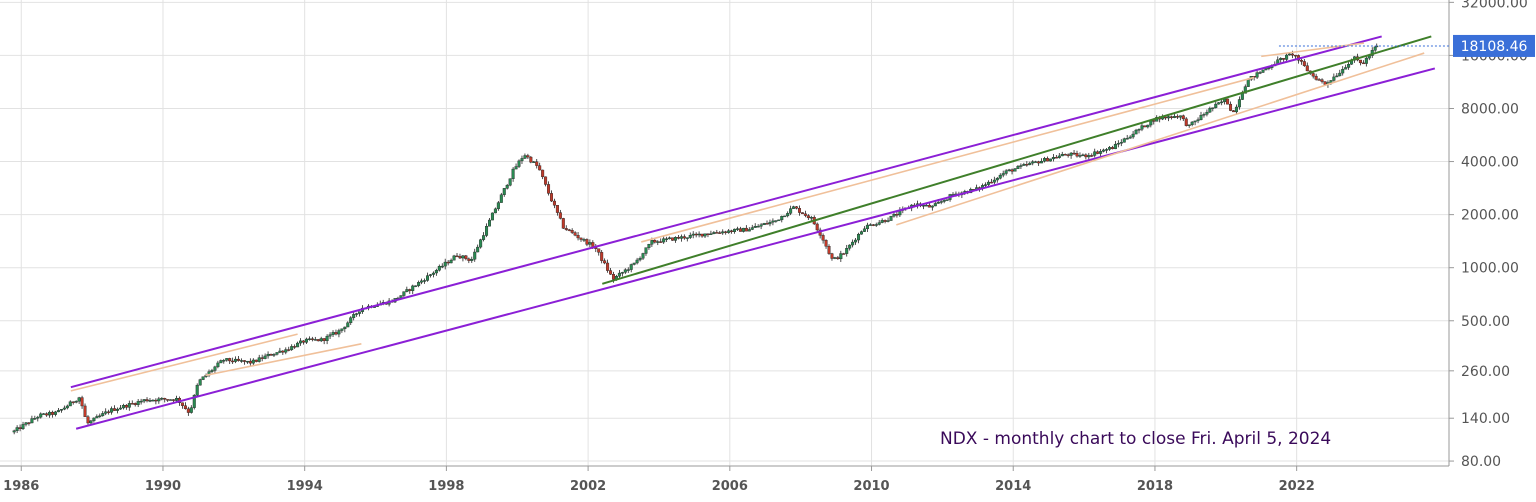  I want to click on x-tick-label: 1994, so click(305, 486).